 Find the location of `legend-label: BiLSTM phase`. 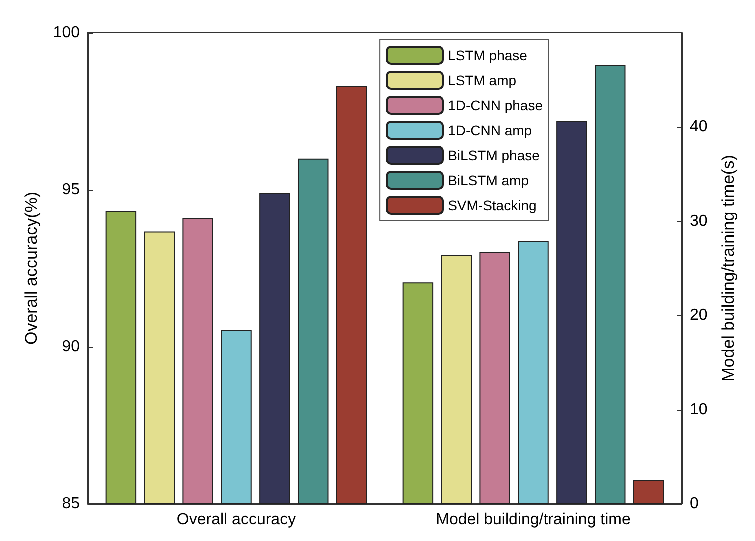

legend-label: BiLSTM phase is located at coordinates (494, 156).